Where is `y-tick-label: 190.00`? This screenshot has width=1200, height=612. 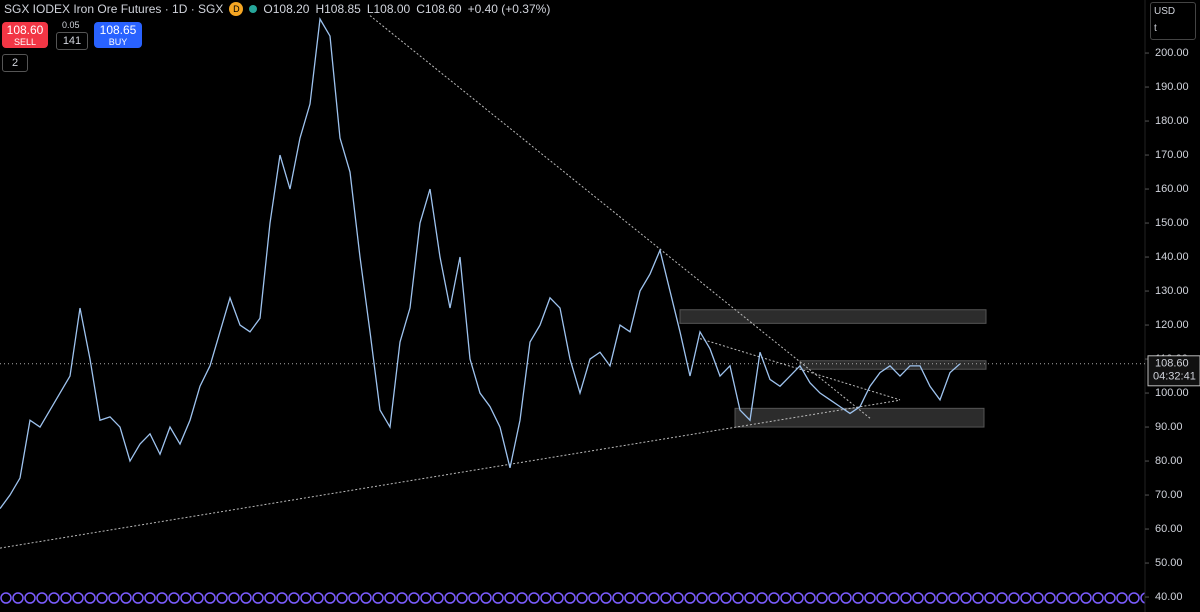
y-tick-label: 190.00 is located at coordinates (1172, 87).